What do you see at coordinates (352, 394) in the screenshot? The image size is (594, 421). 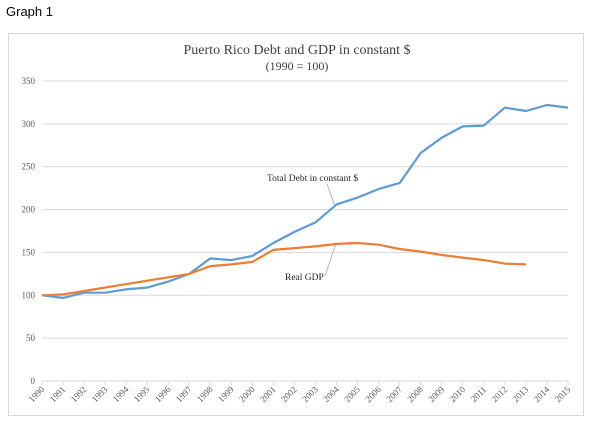 I see `x-tick-label: 2005` at bounding box center [352, 394].